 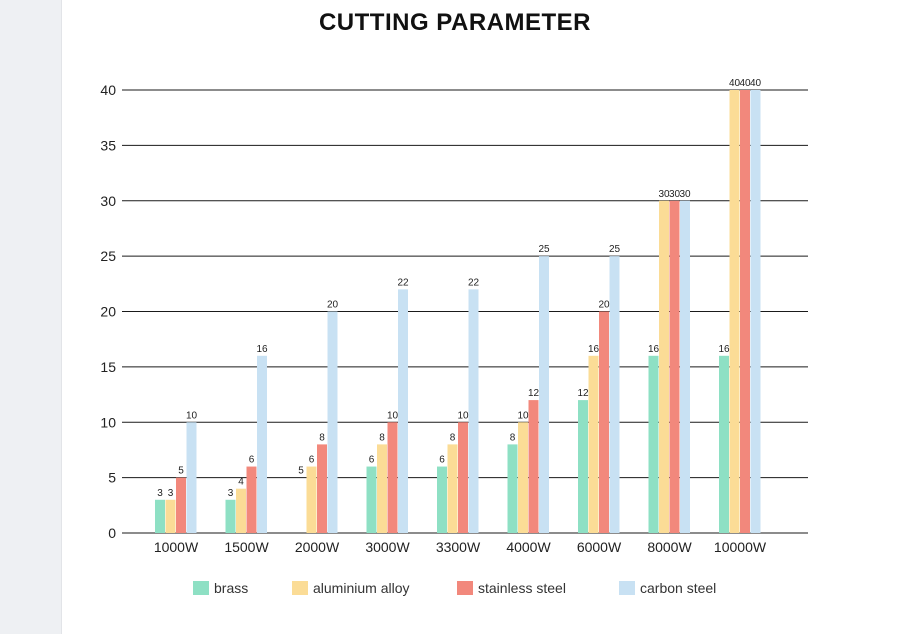 I want to click on bar-stainless-steel-10000W, so click(x=745, y=311).